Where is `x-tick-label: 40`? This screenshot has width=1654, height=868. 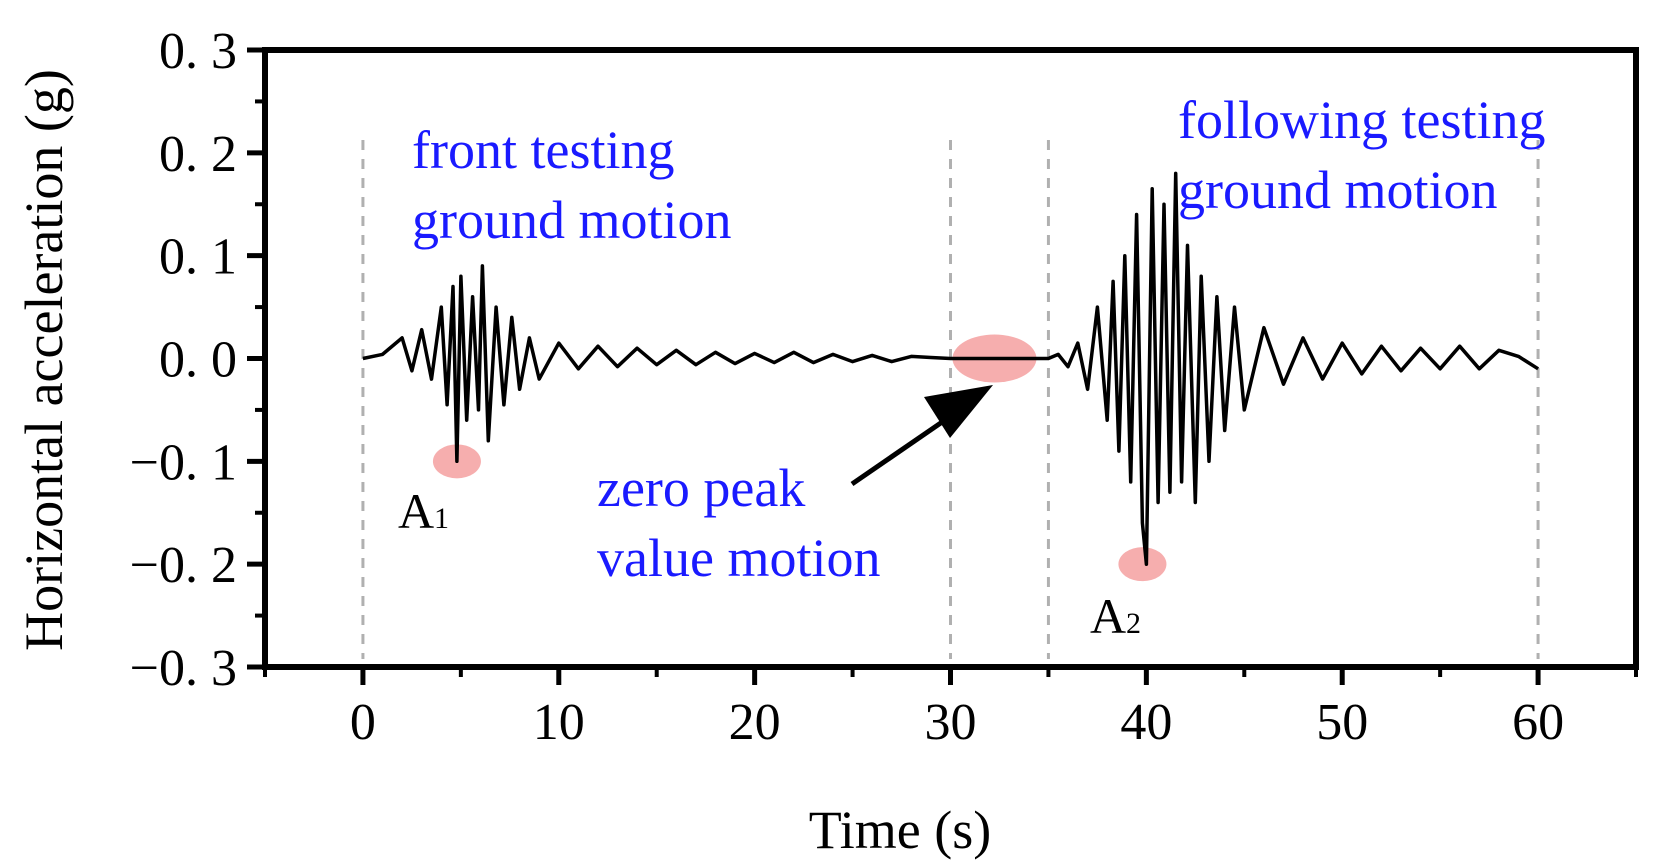
x-tick-label: 40 is located at coordinates (1146, 722).